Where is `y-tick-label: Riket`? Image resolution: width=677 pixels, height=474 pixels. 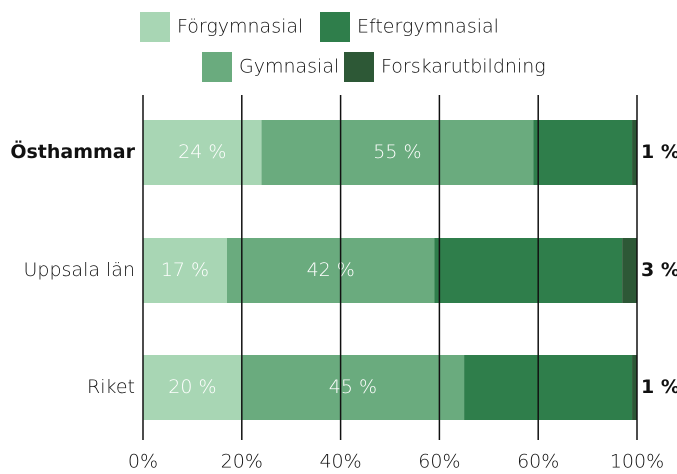
y-tick-label: Riket is located at coordinates (111, 387).